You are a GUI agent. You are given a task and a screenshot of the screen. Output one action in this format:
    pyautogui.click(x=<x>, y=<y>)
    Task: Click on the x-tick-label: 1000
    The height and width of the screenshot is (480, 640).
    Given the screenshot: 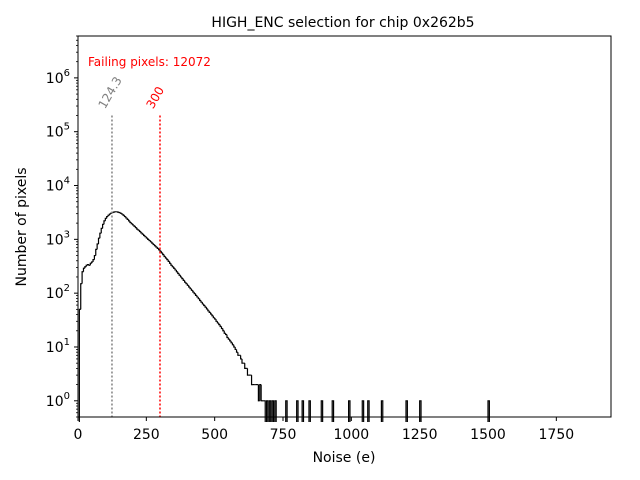 What is the action you would take?
    pyautogui.click(x=352, y=435)
    